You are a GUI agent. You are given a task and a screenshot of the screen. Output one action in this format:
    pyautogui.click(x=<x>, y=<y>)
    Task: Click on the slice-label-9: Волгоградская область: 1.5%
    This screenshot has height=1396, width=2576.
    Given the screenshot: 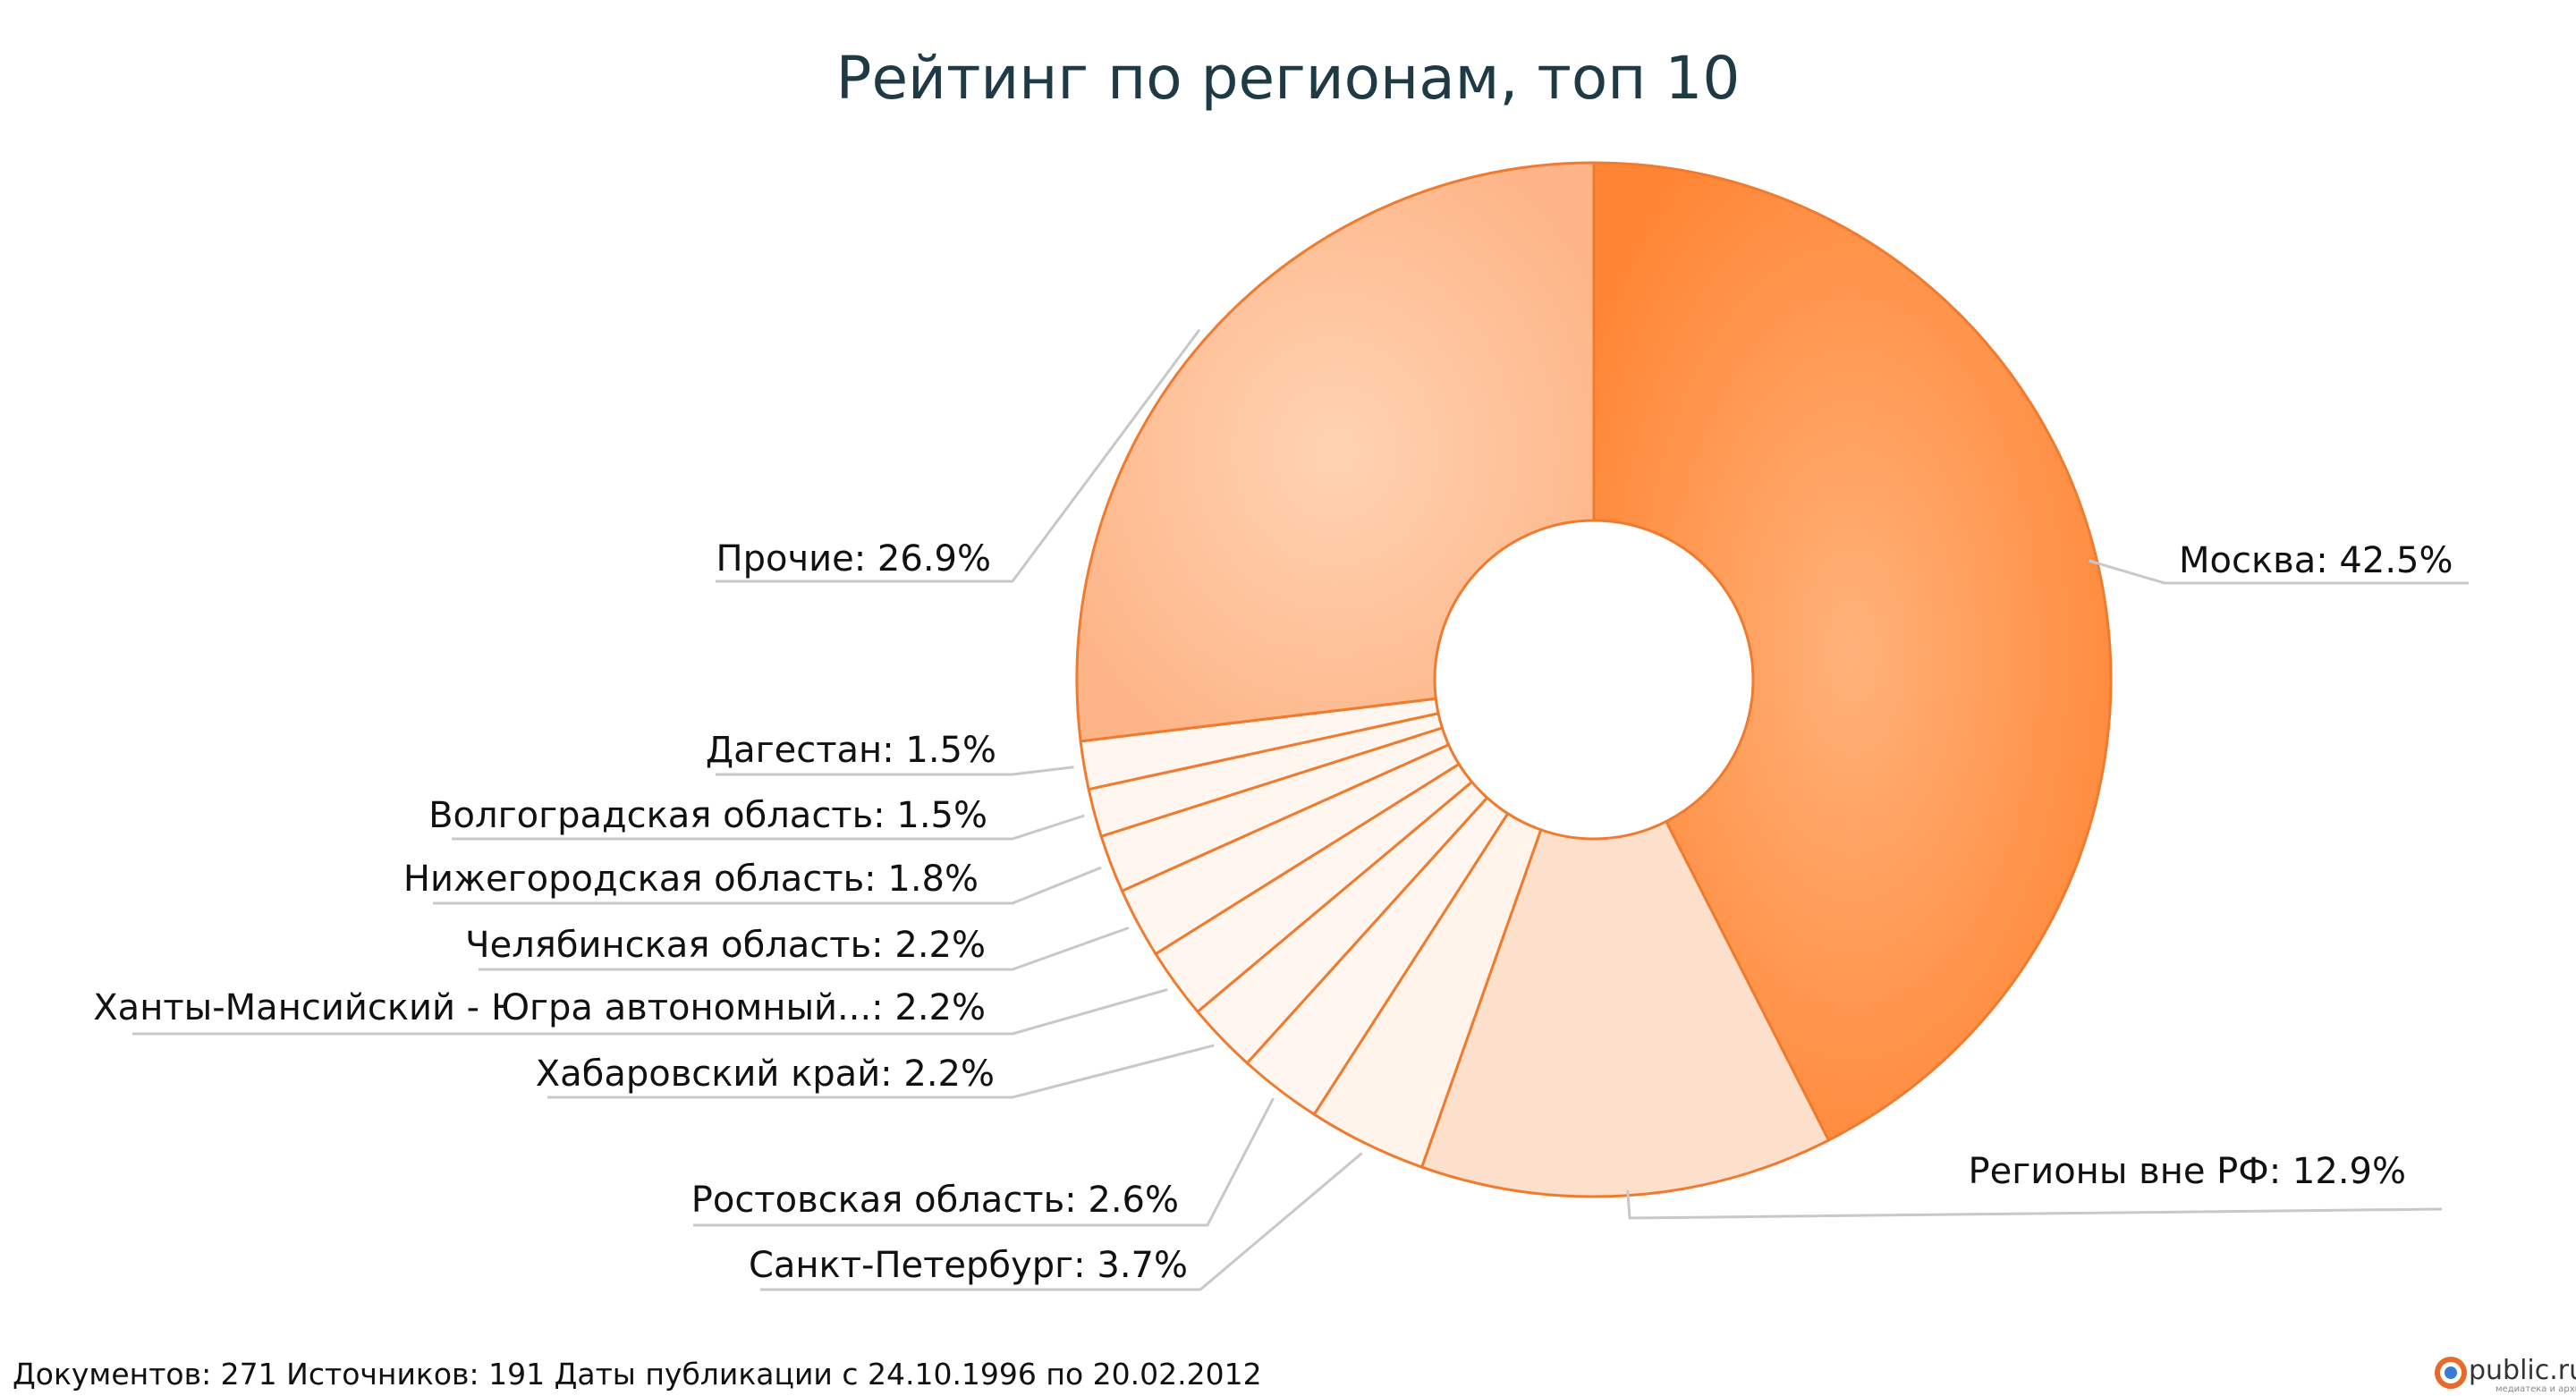 What is the action you would take?
    pyautogui.click(x=707, y=815)
    